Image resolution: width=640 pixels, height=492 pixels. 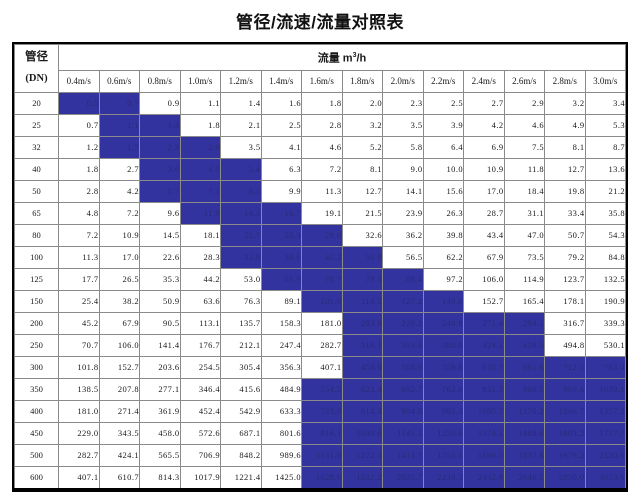 I want to click on flow-value-cell: 76.3, so click(x=241, y=301).